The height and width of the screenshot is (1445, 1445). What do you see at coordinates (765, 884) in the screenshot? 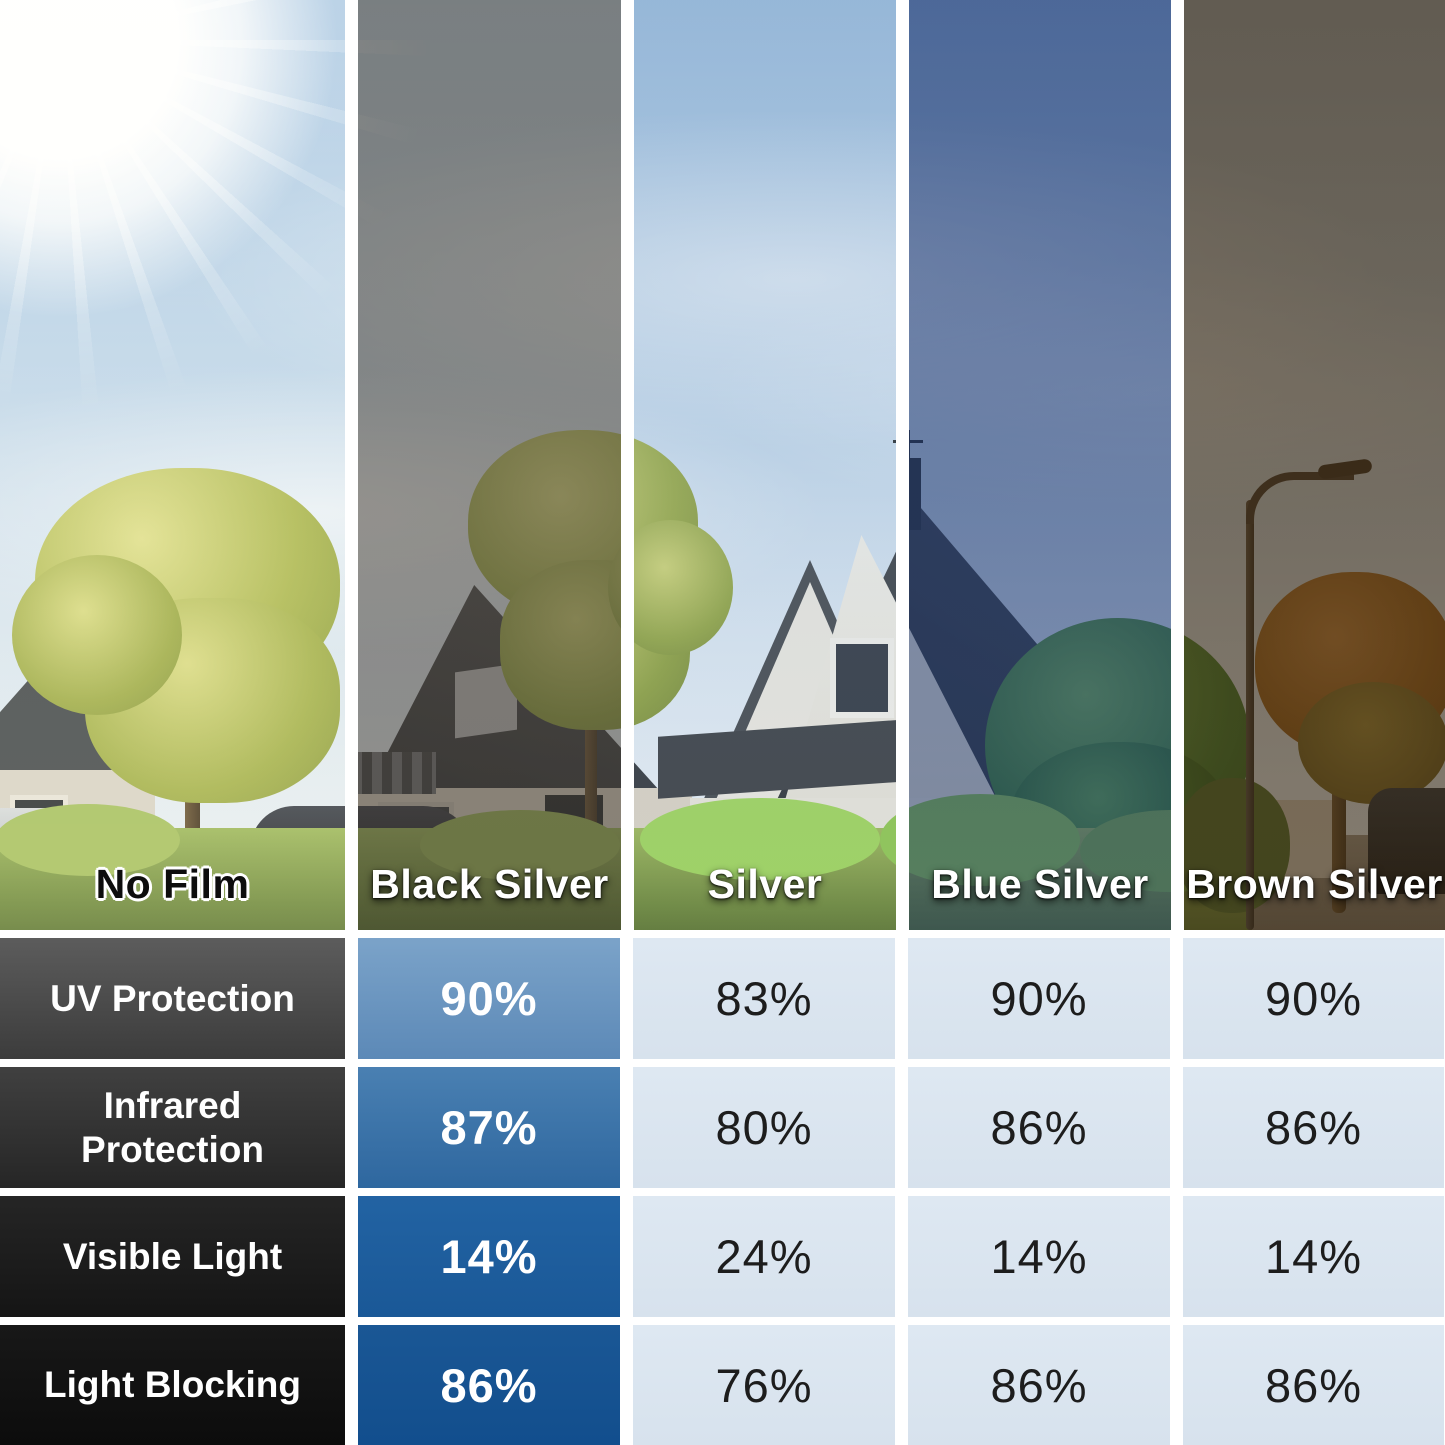
I see `film-label-silver: Silver` at bounding box center [765, 884].